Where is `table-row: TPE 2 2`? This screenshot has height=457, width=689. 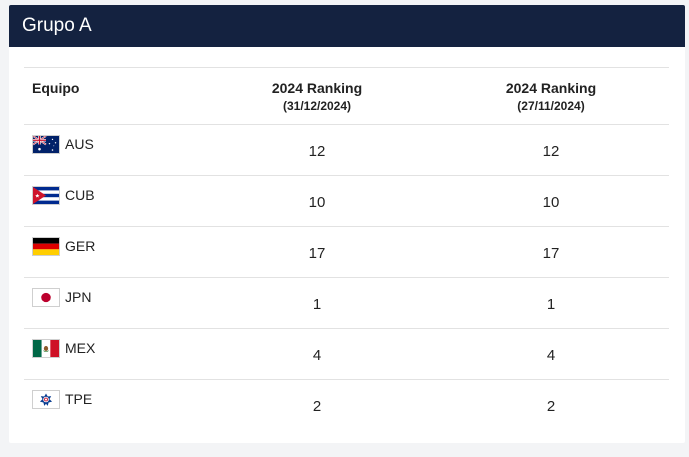 table-row: TPE 2 2 is located at coordinates (346, 404).